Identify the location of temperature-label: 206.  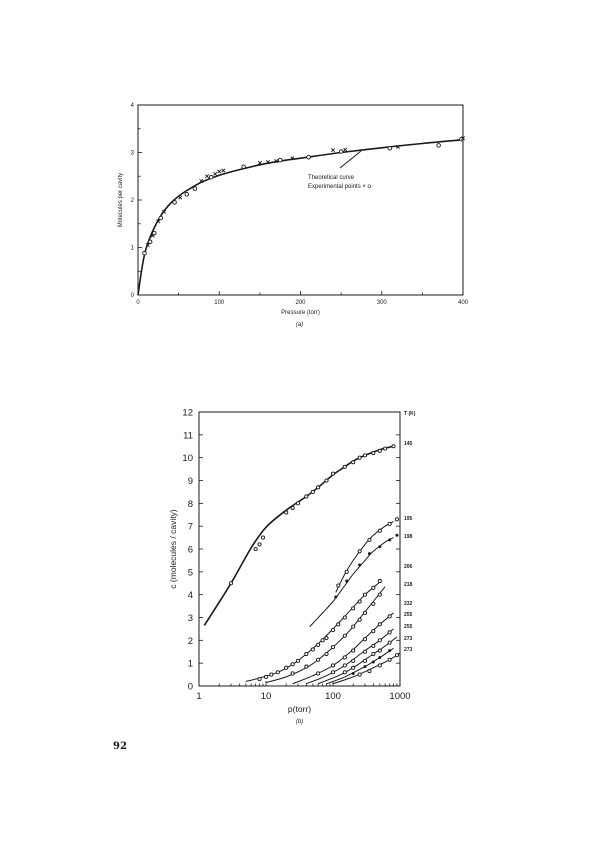
(408, 567).